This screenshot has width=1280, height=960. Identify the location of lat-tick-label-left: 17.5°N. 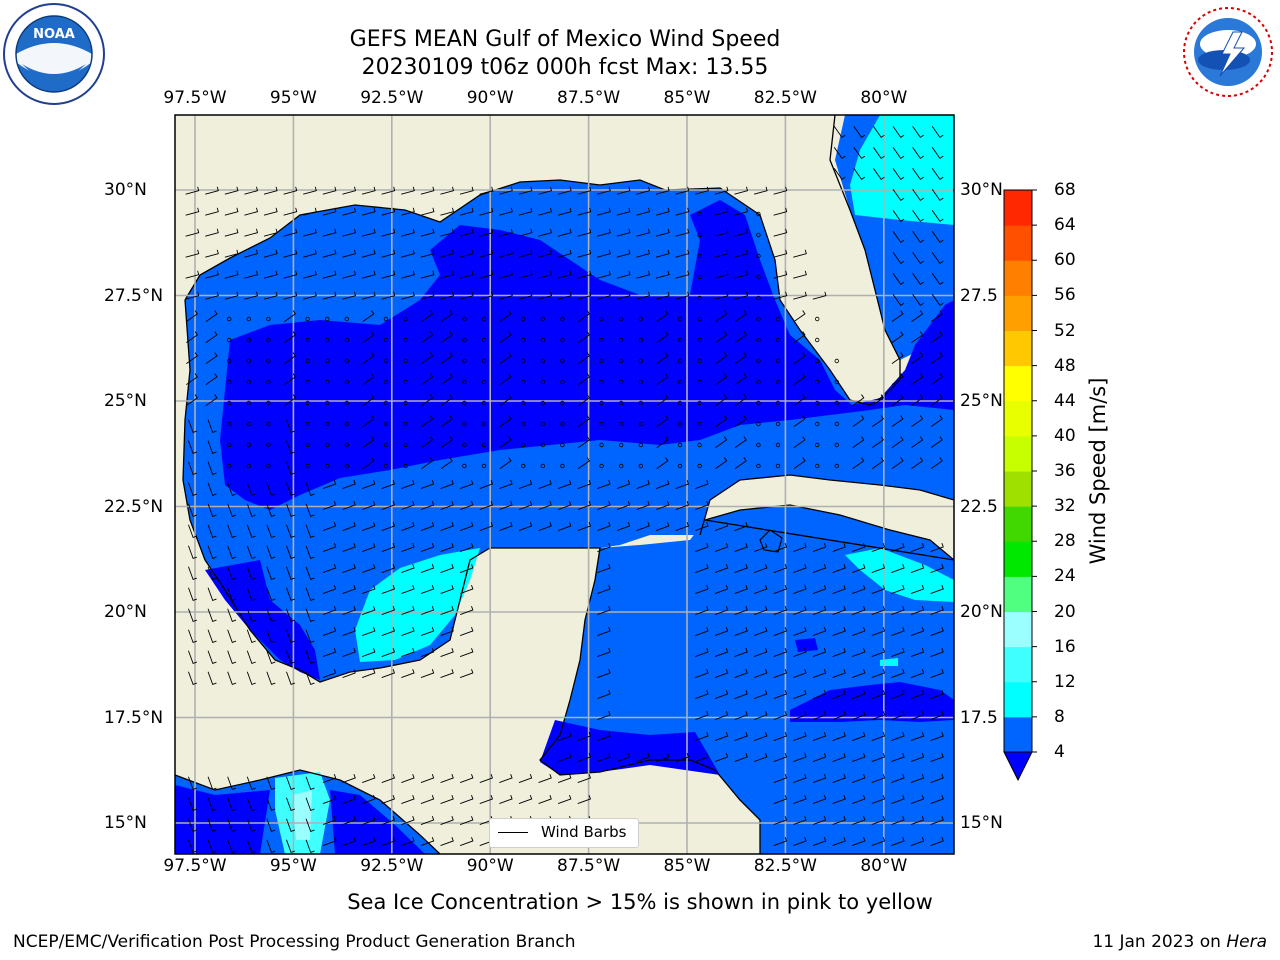
(134, 717).